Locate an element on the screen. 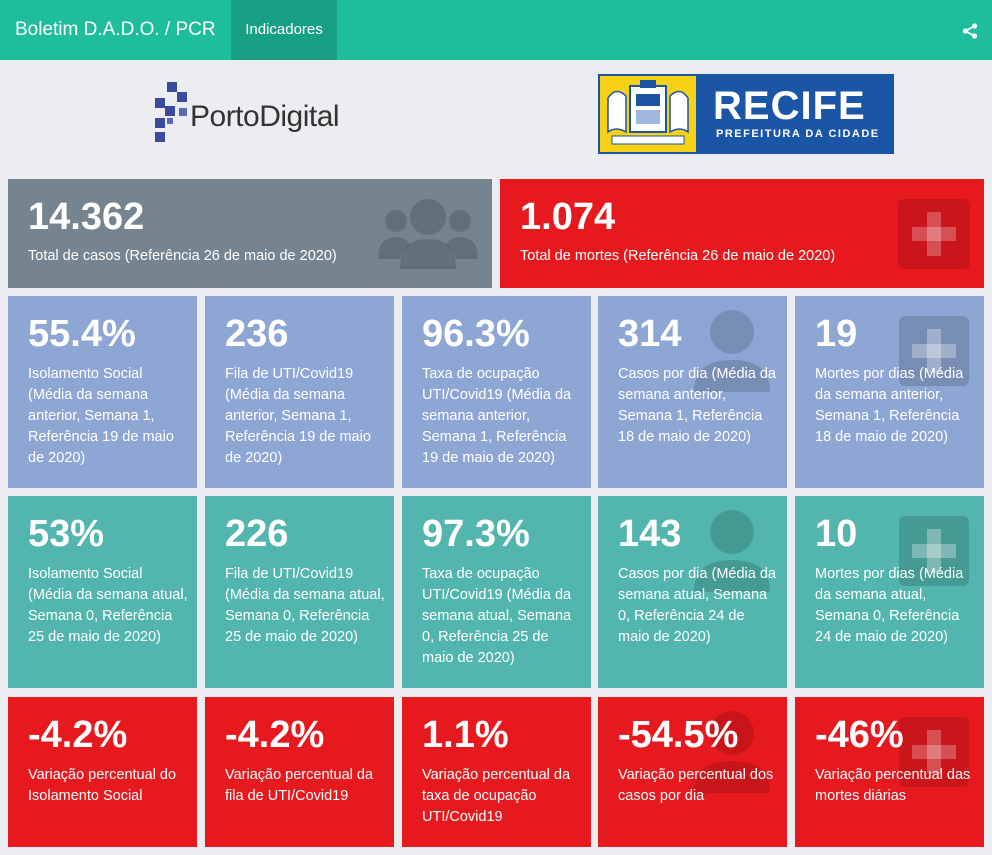 The image size is (992, 855). recife-coat-of-arms-icon is located at coordinates (648, 114).